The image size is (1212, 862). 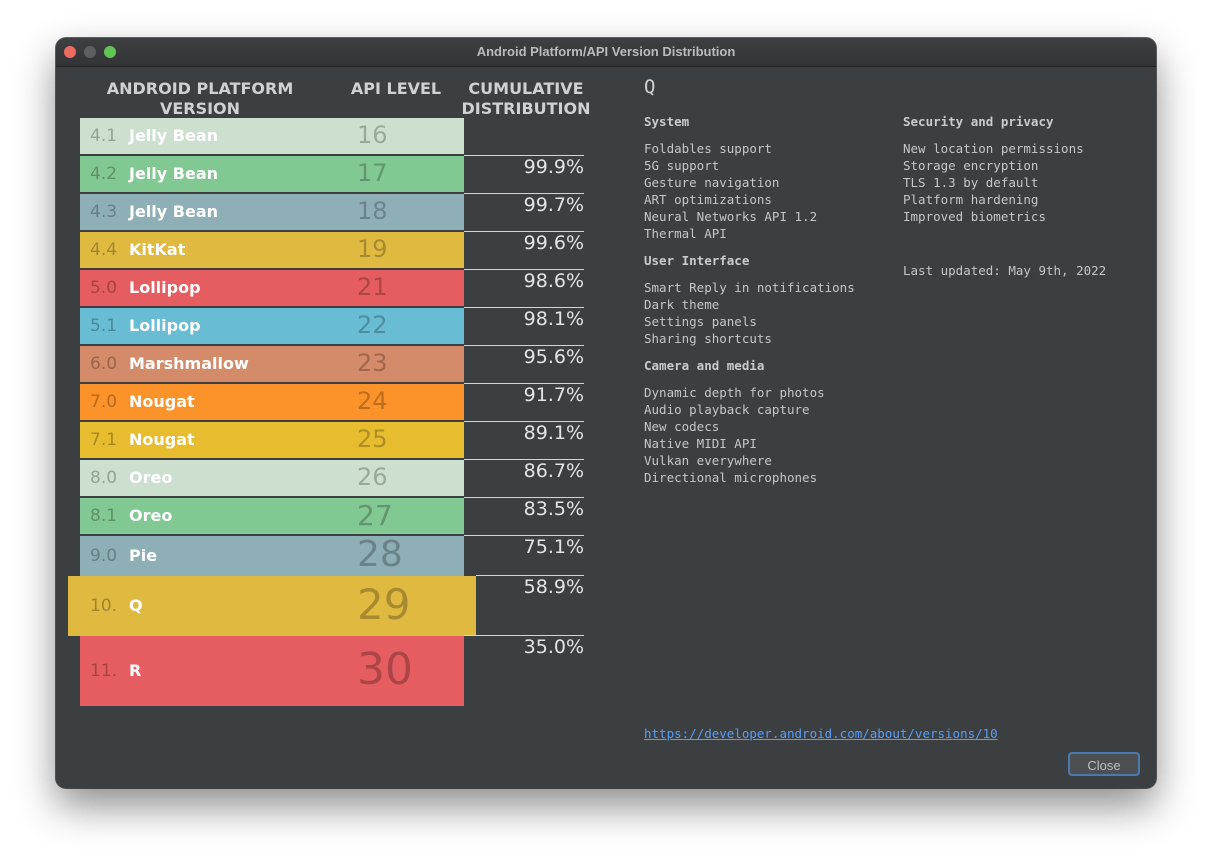 What do you see at coordinates (685, 233) in the screenshot?
I see `feature-item: Thermal API` at bounding box center [685, 233].